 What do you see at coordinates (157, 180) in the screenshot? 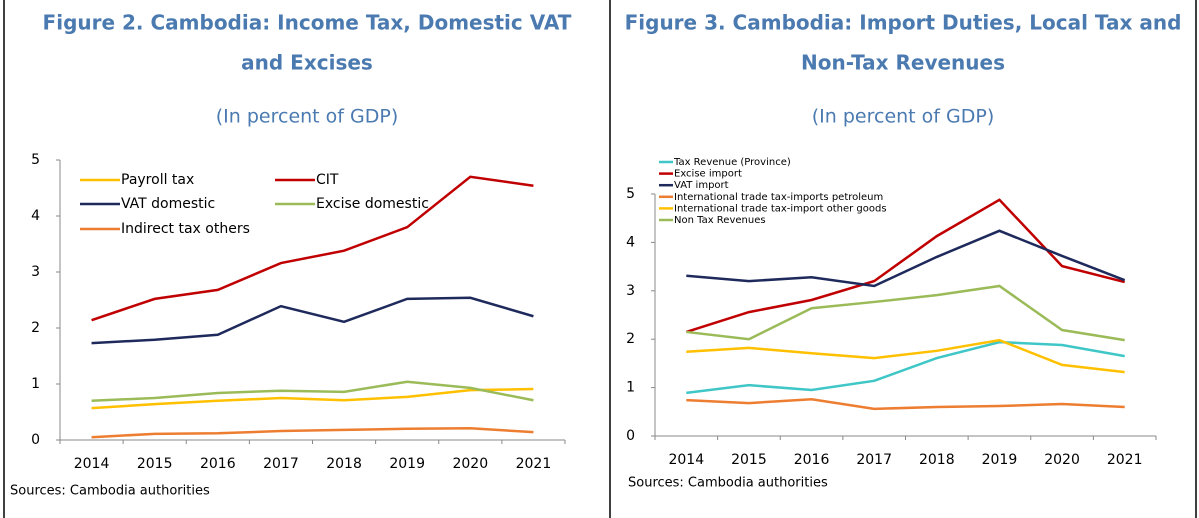
I see `legend-label: Payroll tax` at bounding box center [157, 180].